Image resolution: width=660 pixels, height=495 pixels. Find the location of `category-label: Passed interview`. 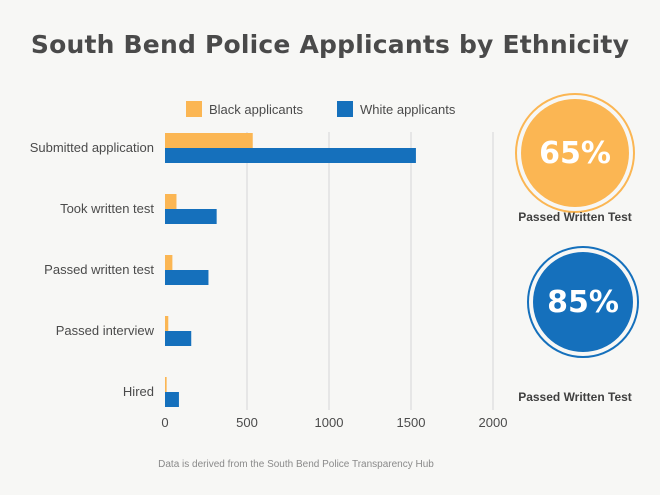

category-label: Passed interview is located at coordinates (105, 330).